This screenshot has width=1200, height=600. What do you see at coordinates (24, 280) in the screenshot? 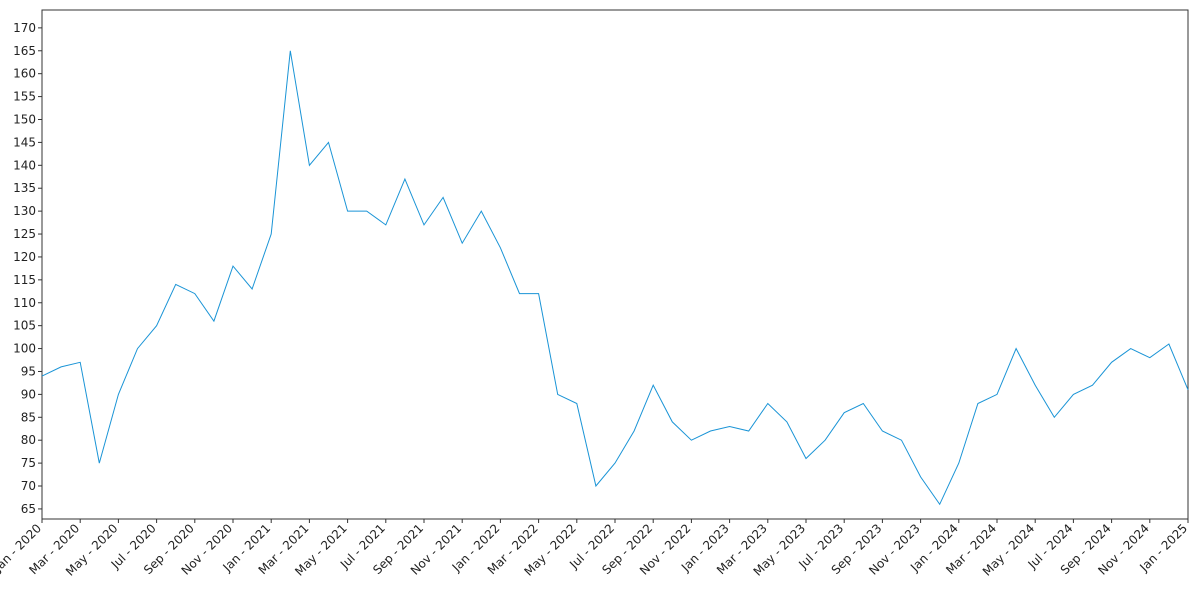
I see `y-tick-label: 115` at bounding box center [24, 280].